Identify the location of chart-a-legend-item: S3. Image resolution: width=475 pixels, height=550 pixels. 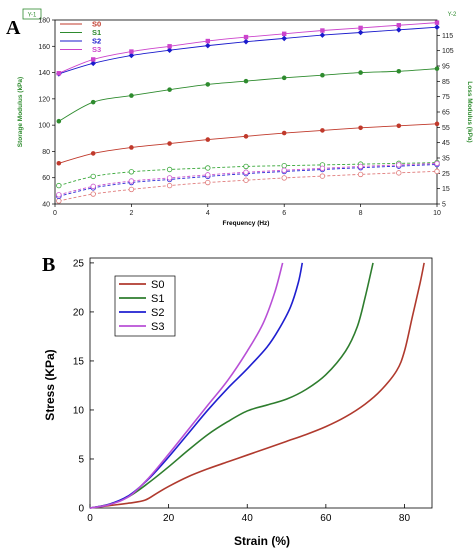
(80, 49).